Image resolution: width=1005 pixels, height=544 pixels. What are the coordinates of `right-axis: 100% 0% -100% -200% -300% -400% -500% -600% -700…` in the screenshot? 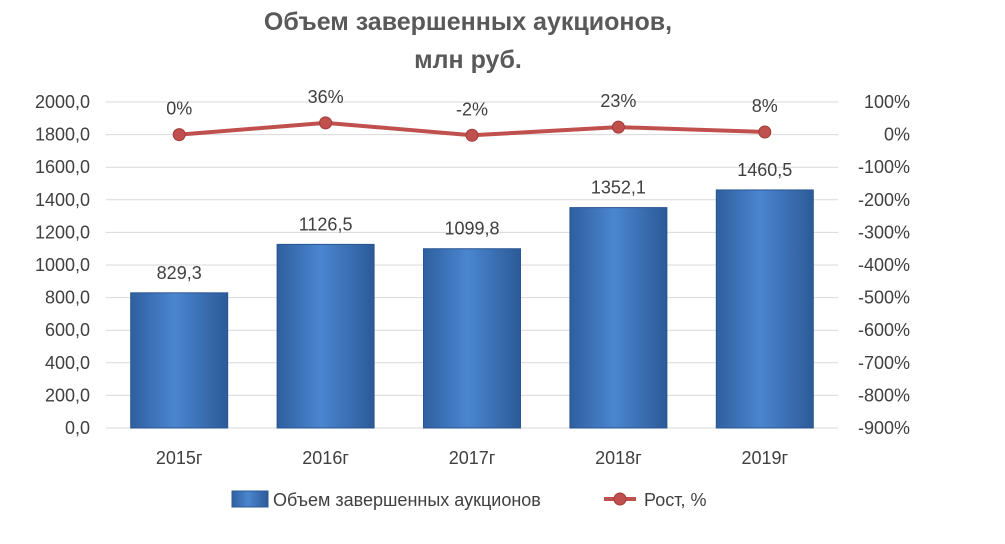 It's located at (884, 265).